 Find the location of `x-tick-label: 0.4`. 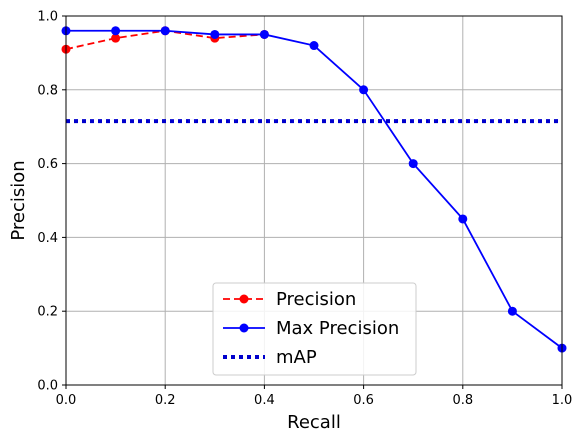

x-tick-label: 0.4 is located at coordinates (264, 400).